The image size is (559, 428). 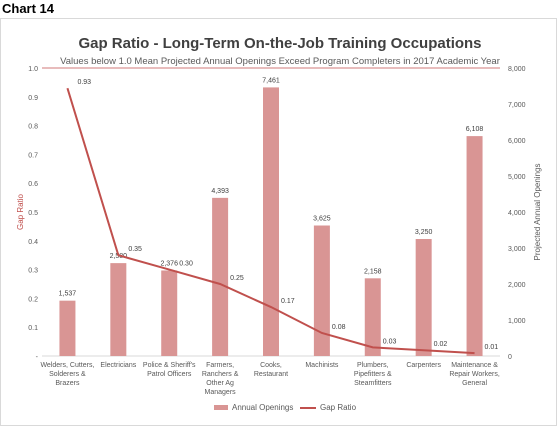 What do you see at coordinates (33, 299) in the screenshot?
I see `left-tick-label: 0.2` at bounding box center [33, 299].